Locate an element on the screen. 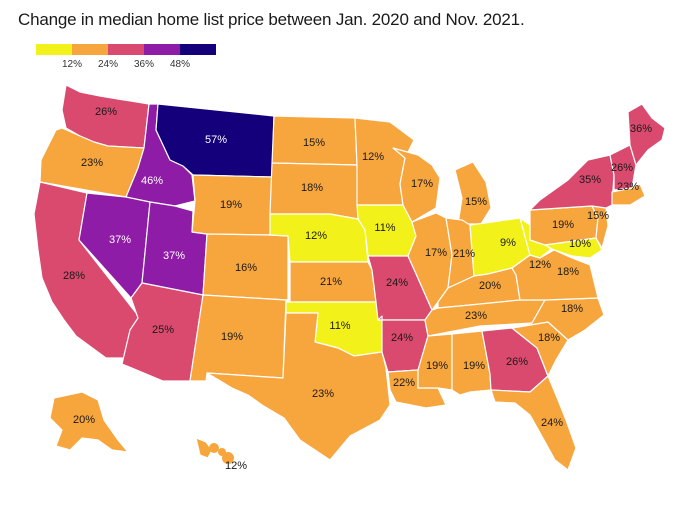 This screenshot has width=684, height=505. state-tn is located at coordinates (485, 318).